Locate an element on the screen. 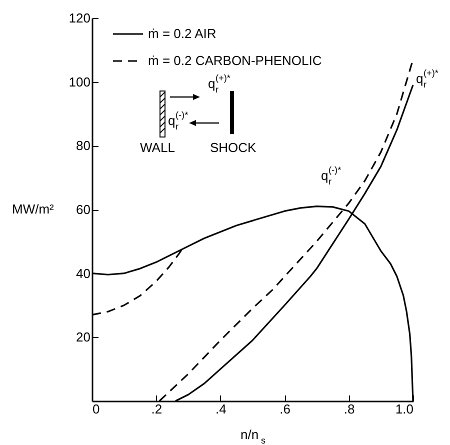 The image size is (450, 445). x-tick-label: 1.0 is located at coordinates (404, 409).